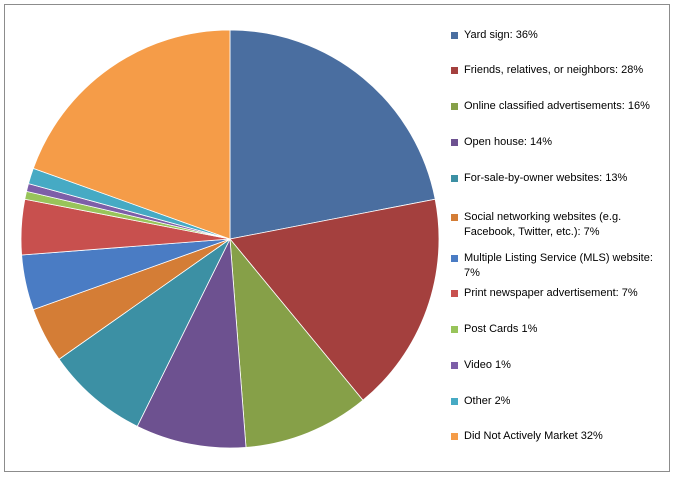 This screenshot has width=676, height=480. I want to click on legend-item: Online classified advertisements: 16%, so click(556, 106).